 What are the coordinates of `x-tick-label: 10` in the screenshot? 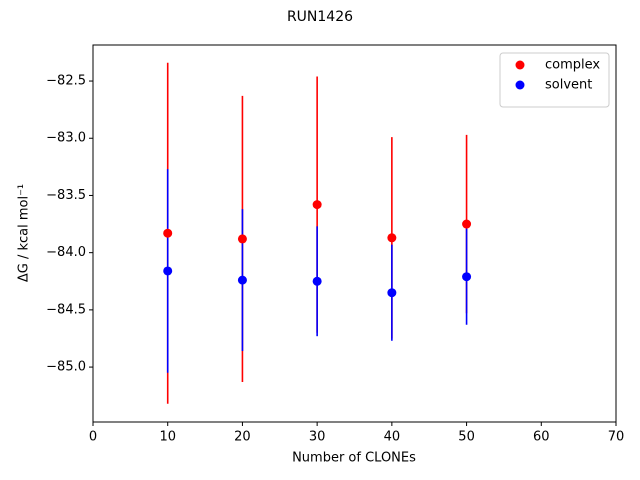 It's located at (167, 437).